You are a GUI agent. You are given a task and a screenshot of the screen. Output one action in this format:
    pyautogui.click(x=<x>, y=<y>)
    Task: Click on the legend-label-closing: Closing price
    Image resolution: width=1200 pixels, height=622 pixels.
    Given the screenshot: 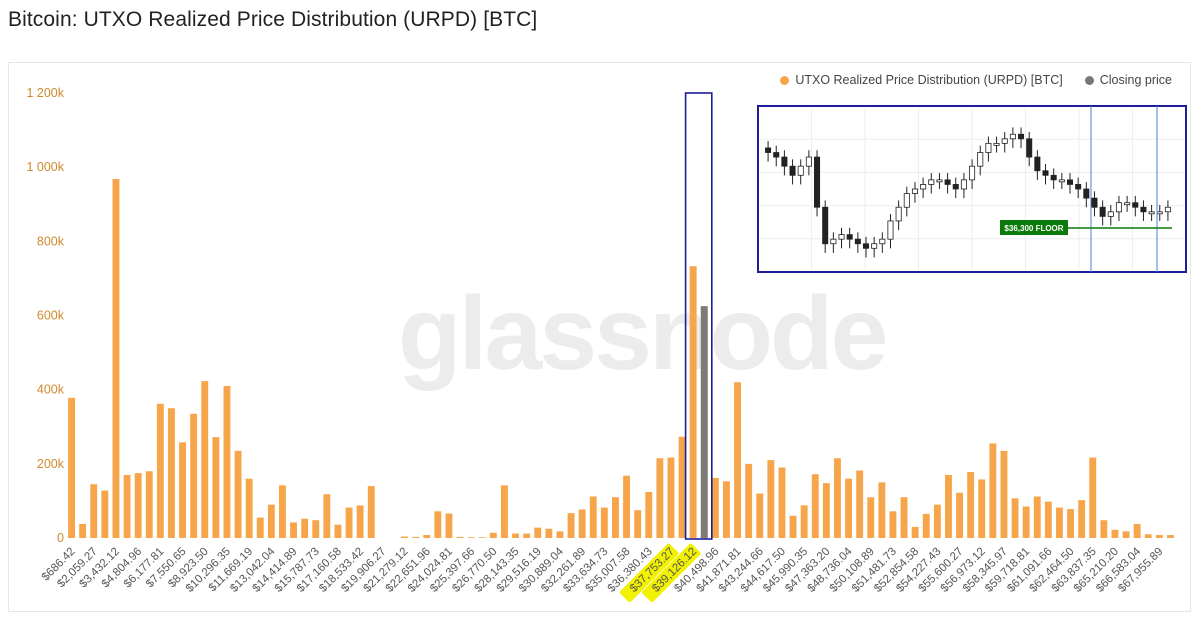 What is the action you would take?
    pyautogui.click(x=1135, y=80)
    